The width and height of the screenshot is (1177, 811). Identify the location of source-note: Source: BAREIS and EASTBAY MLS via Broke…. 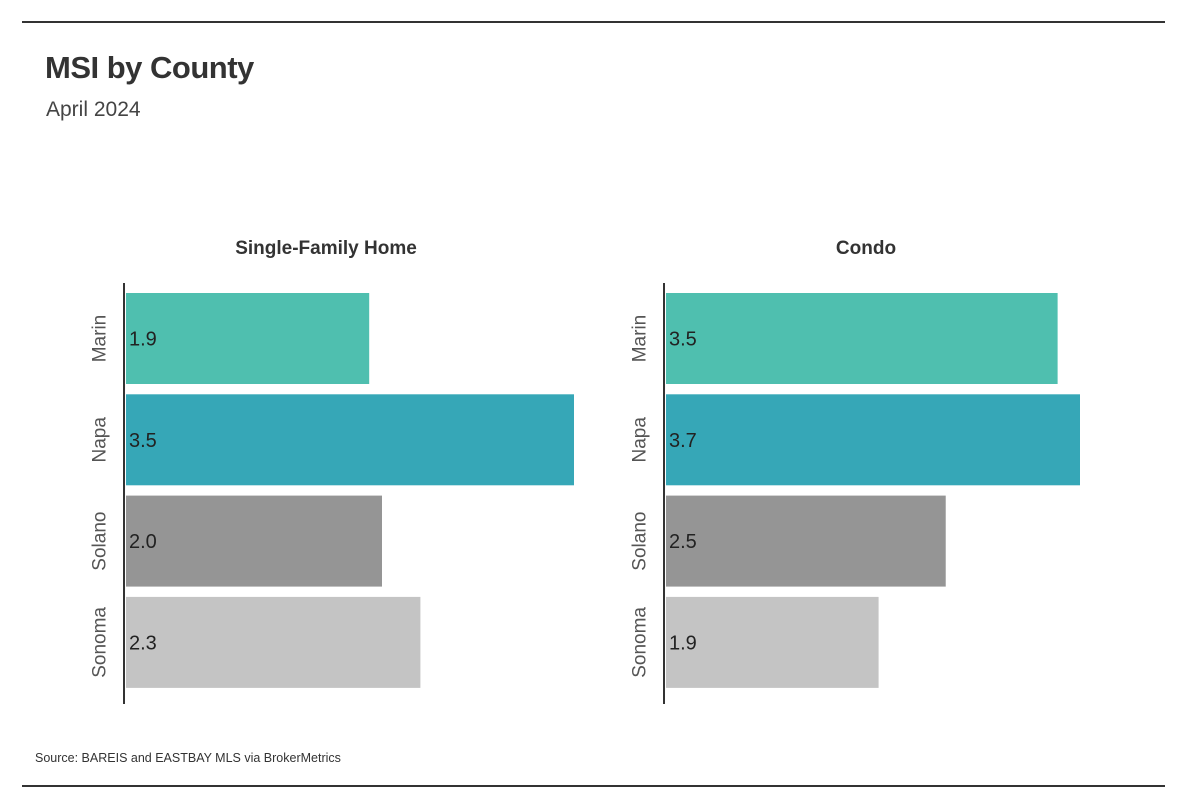
(188, 758).